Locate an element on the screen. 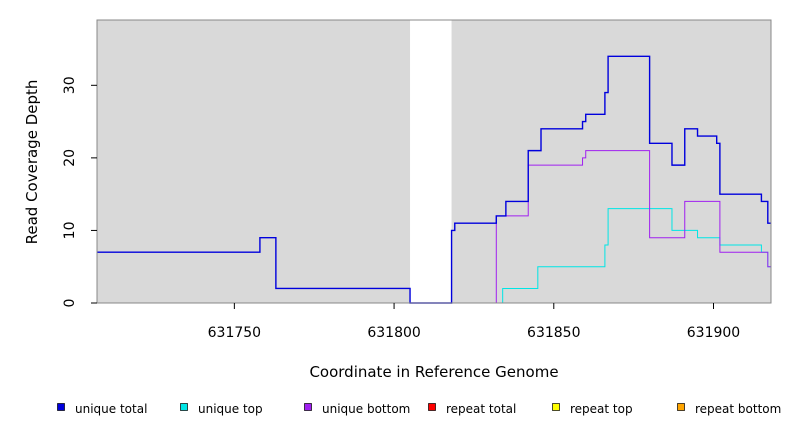 This screenshot has height=432, width=792. y-tick-label: 30 is located at coordinates (70, 85).